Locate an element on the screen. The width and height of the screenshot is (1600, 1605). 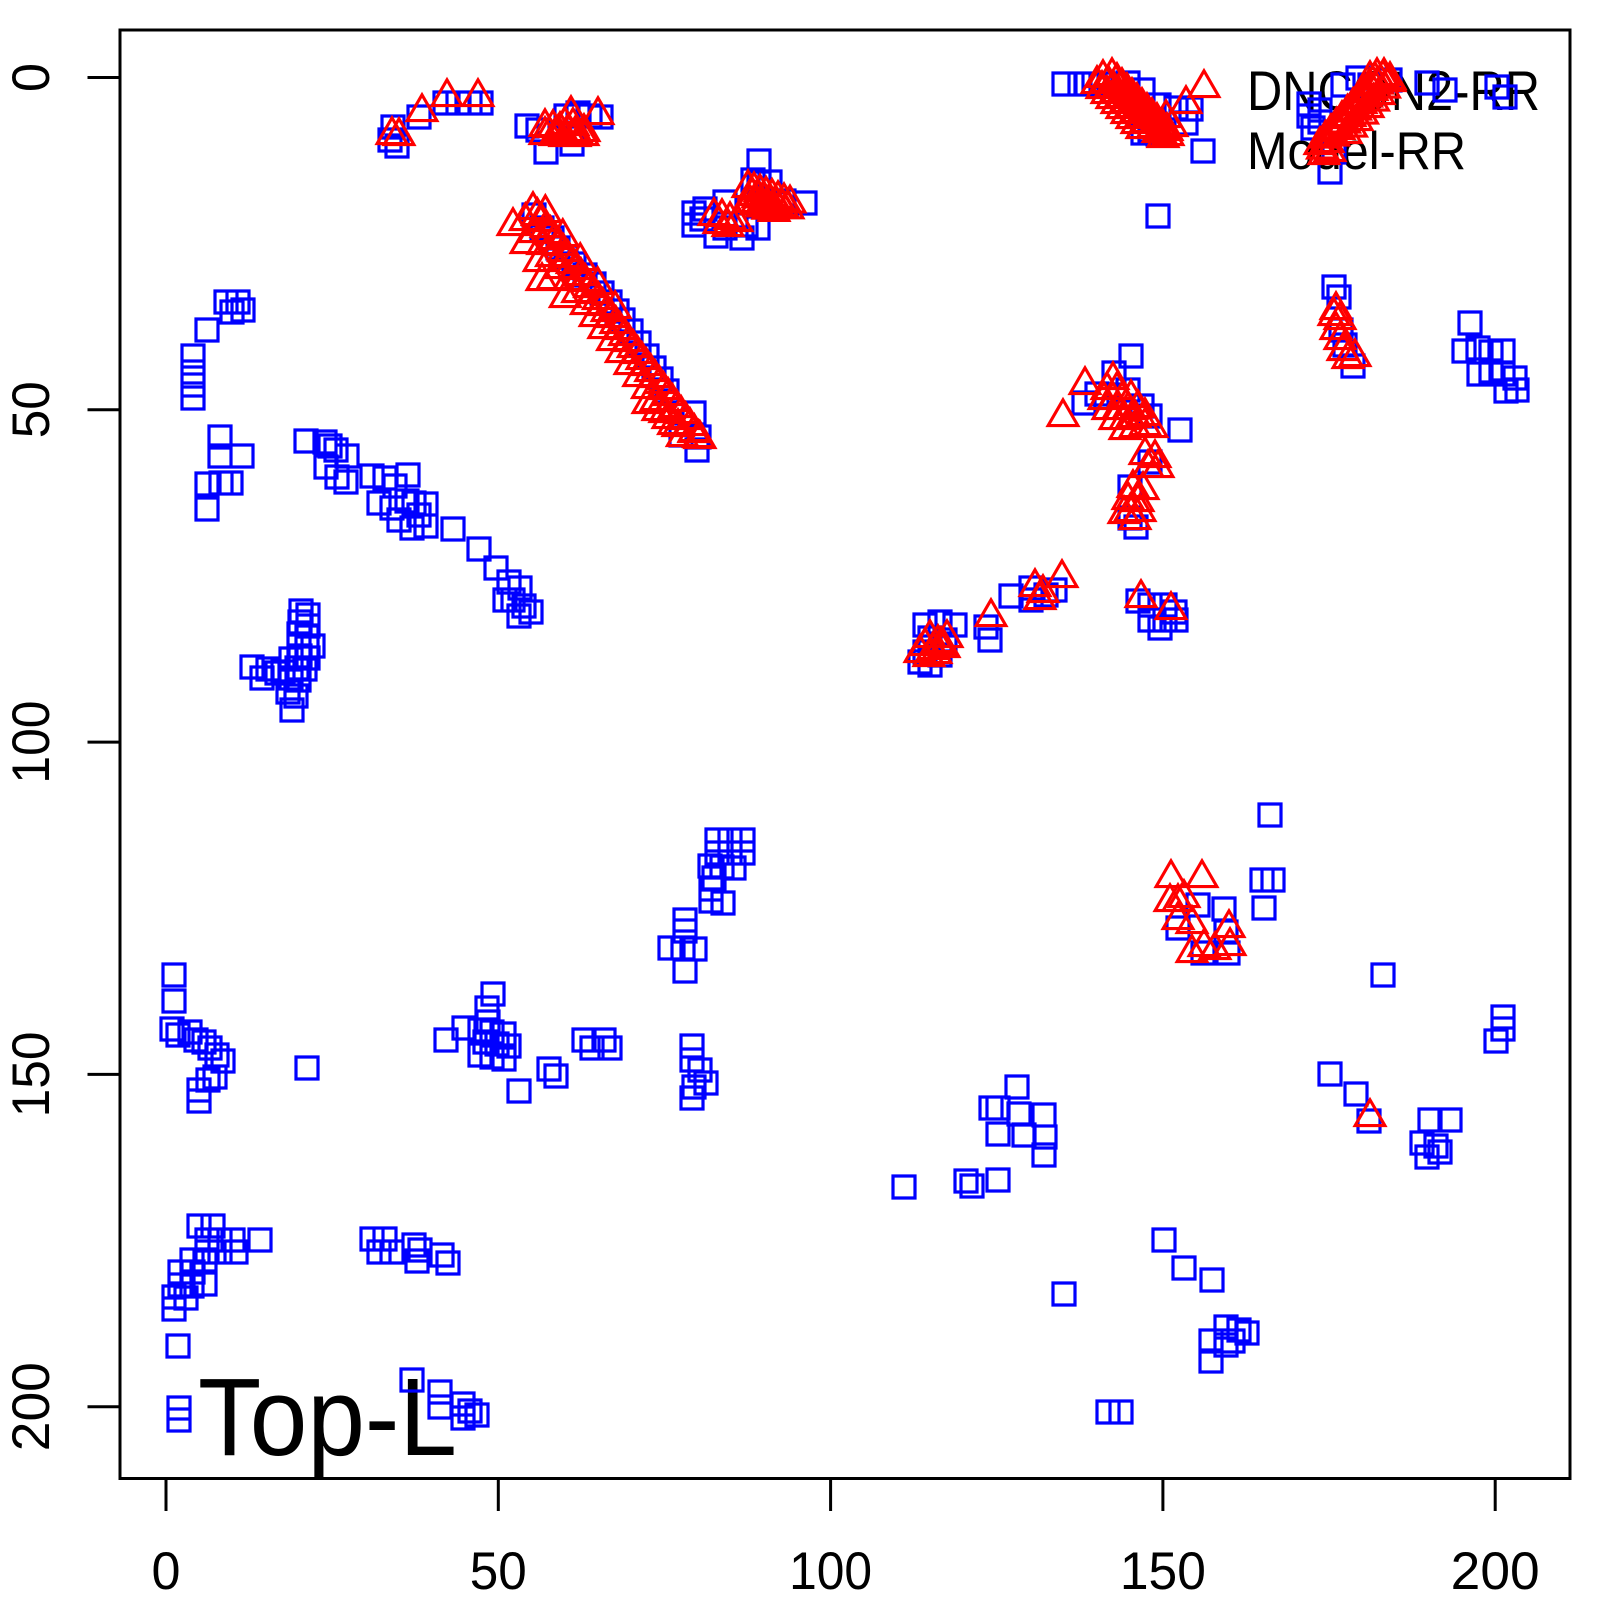
svg-text: Top-L is located at coordinates (327, 1417).